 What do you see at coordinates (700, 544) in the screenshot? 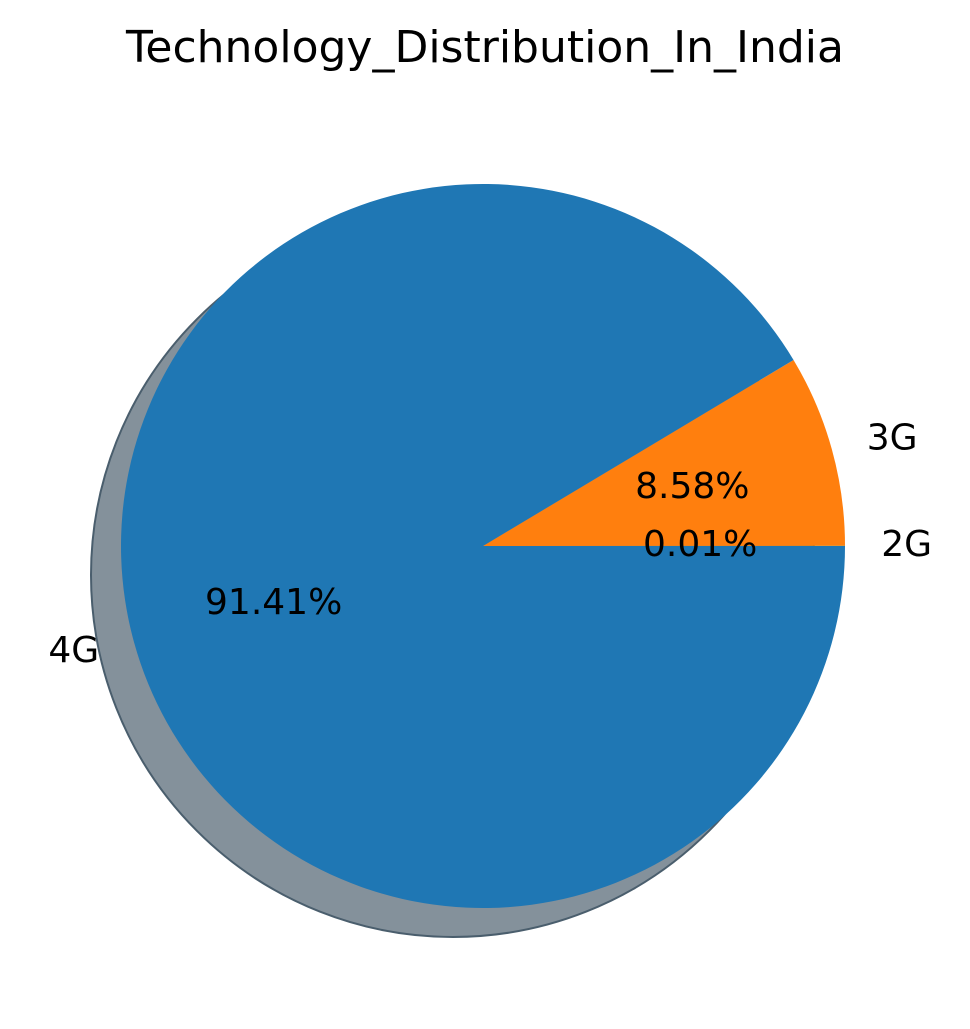
I see `pie-percent-2g: 0.01%` at bounding box center [700, 544].